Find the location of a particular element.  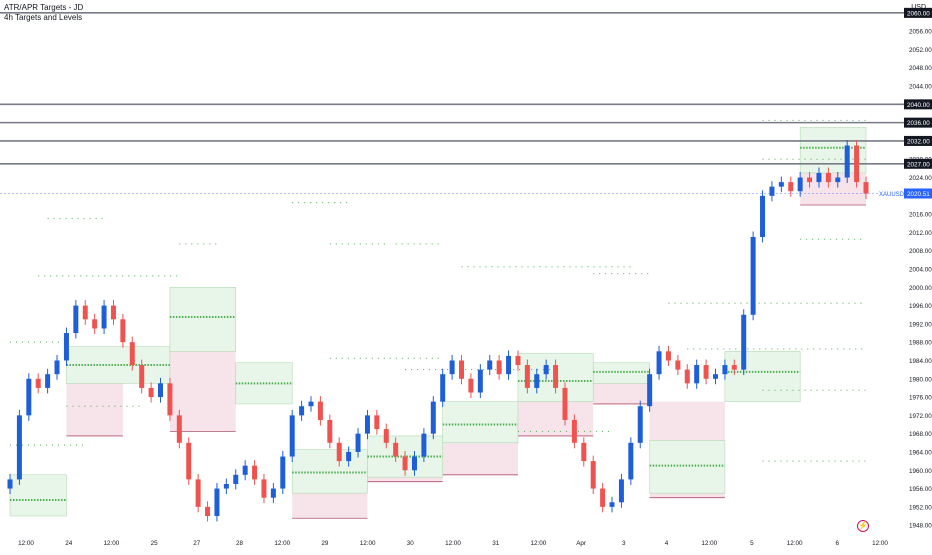

time-axis-tick-label: 4 is located at coordinates (667, 543).